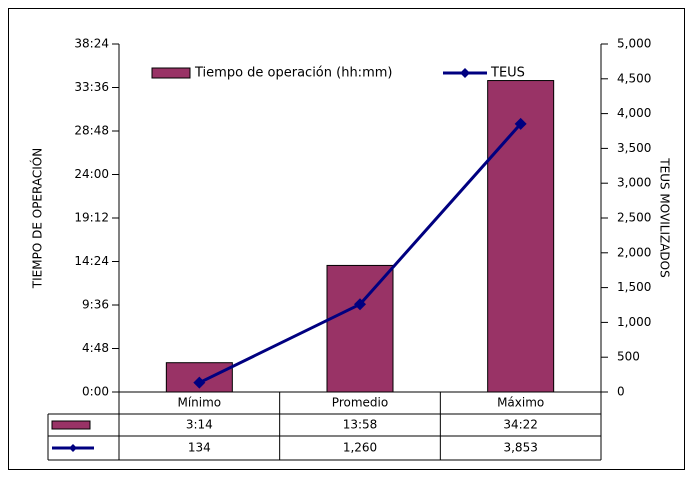  Describe the element at coordinates (91, 44) in the screenshot. I see `y-tick-label: 38:24` at that location.